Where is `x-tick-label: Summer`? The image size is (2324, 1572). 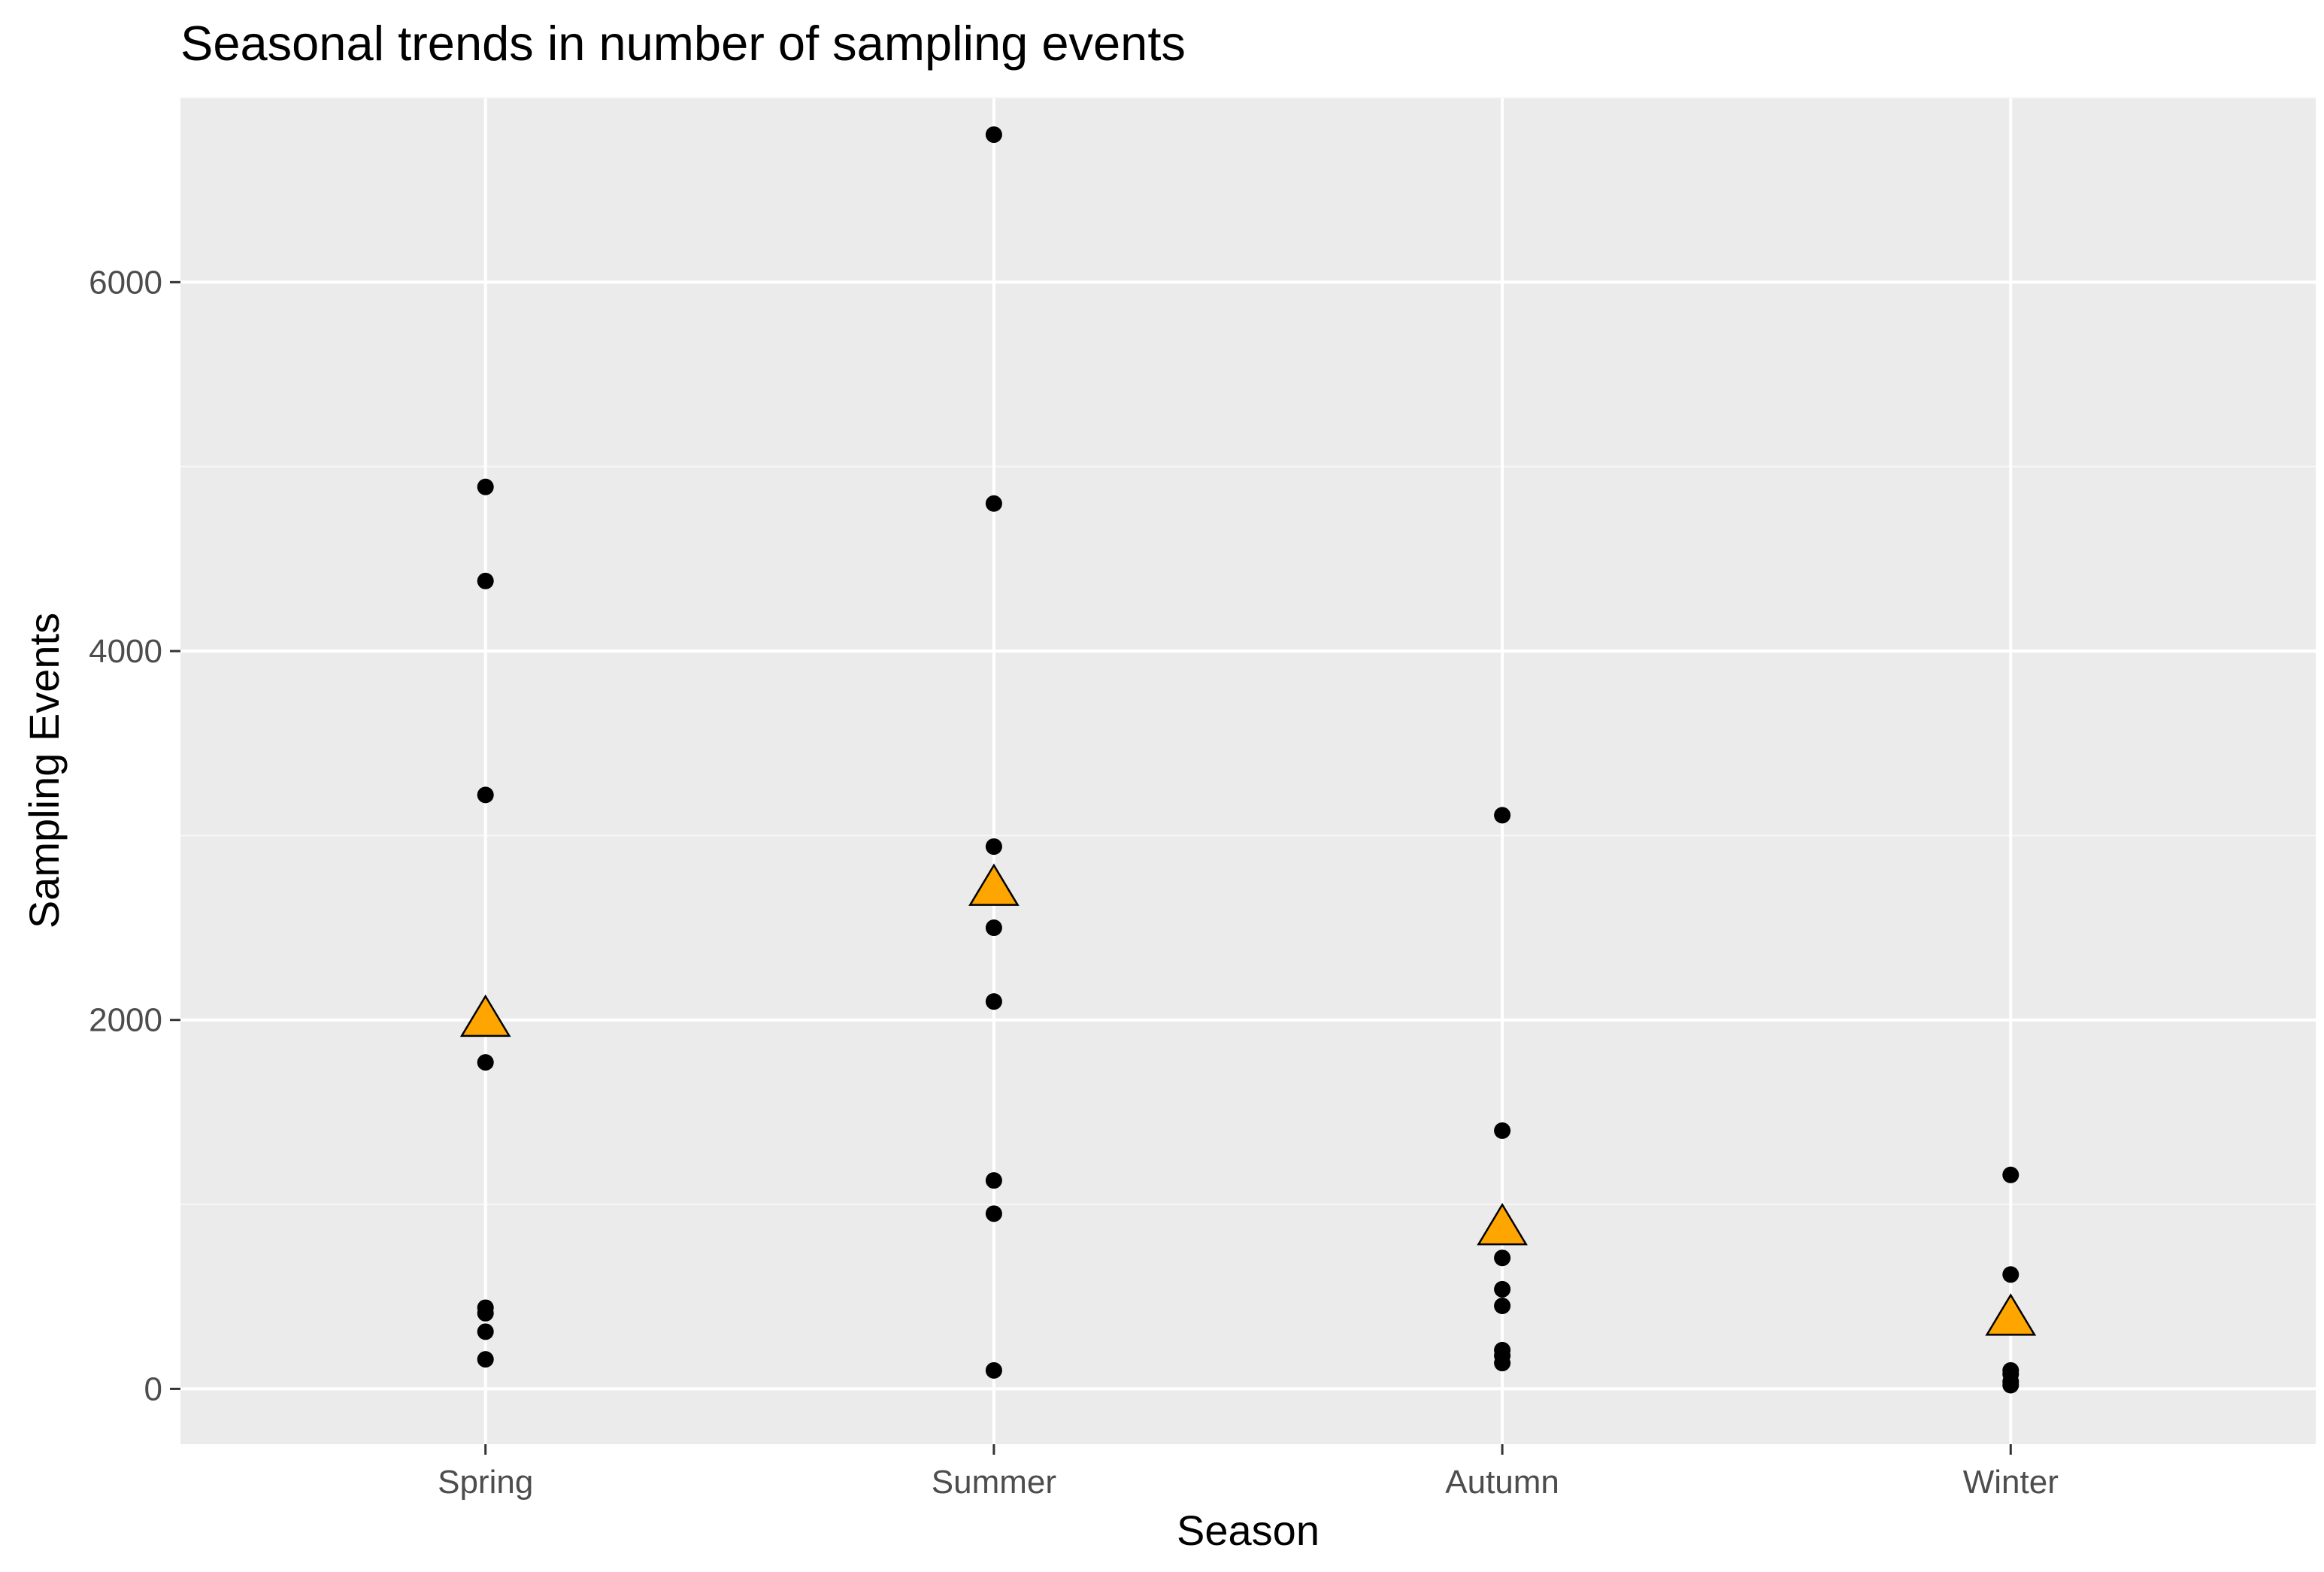 x-tick-label: Summer is located at coordinates (994, 1483).